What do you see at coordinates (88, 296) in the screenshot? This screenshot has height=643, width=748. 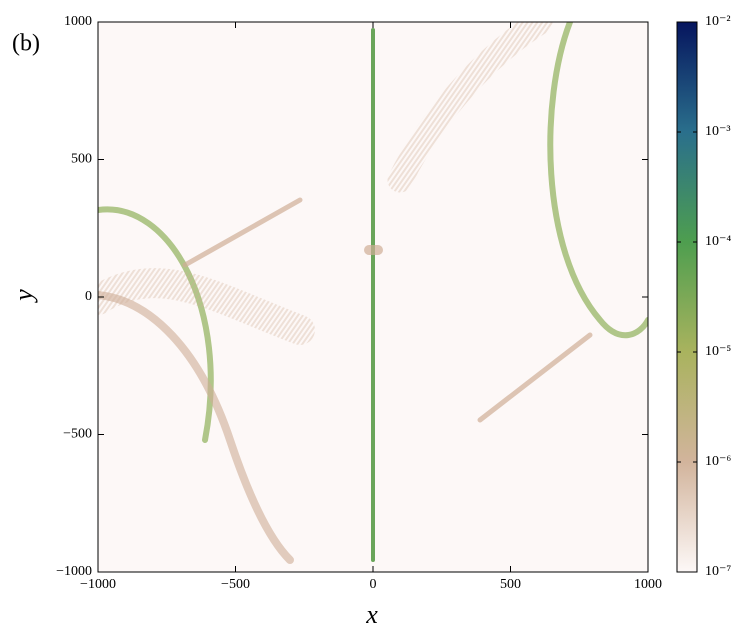 I see `y-tick-label: 0` at bounding box center [88, 296].